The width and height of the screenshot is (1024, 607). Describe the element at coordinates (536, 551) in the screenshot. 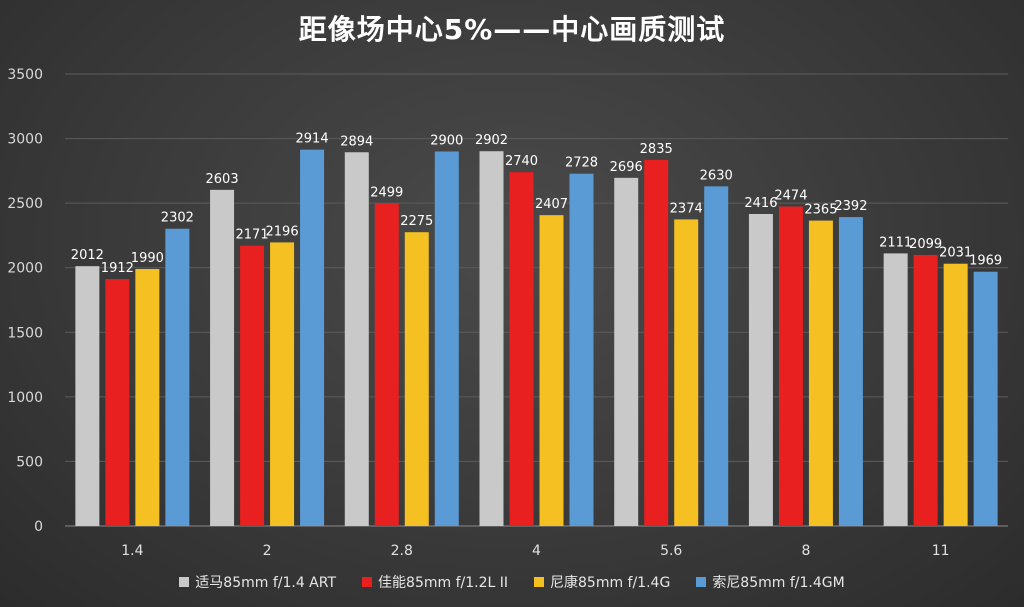

I see `x-tick-label: 4` at that location.